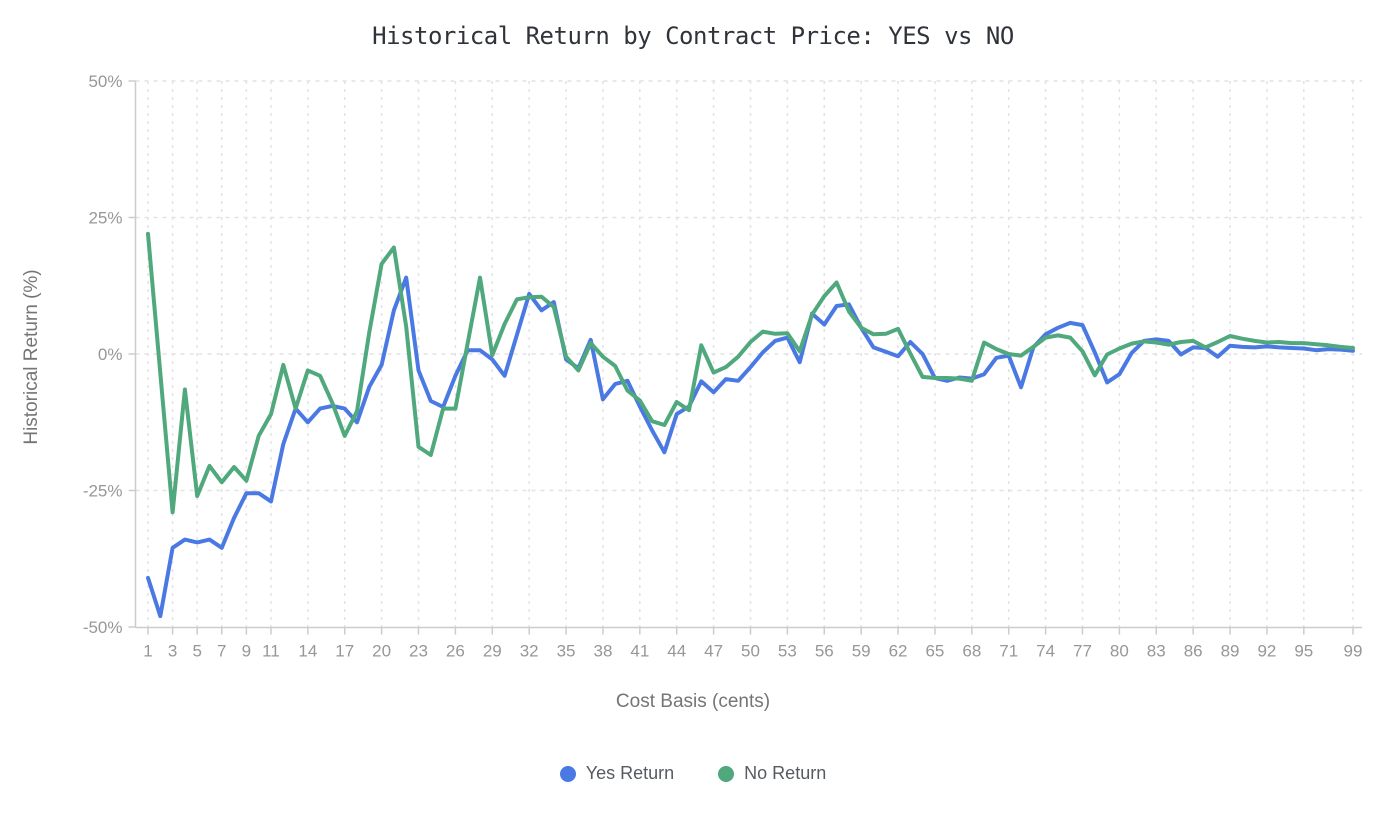  I want to click on x-tick-label: 62, so click(898, 651).